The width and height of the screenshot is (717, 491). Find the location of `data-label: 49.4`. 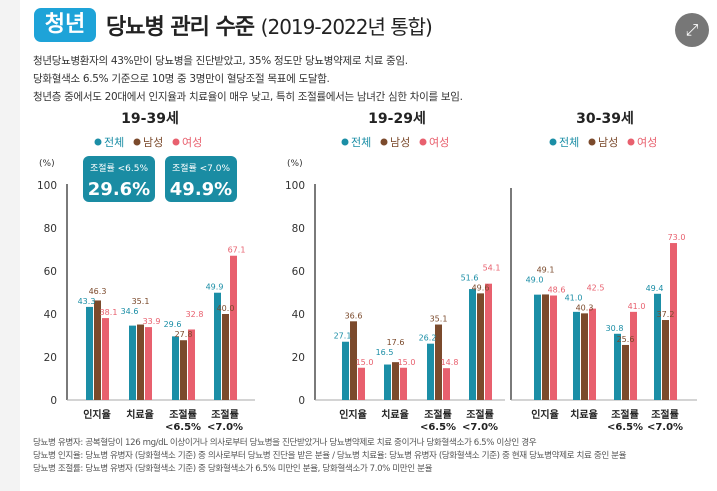

data-label: 49.4 is located at coordinates (655, 288).